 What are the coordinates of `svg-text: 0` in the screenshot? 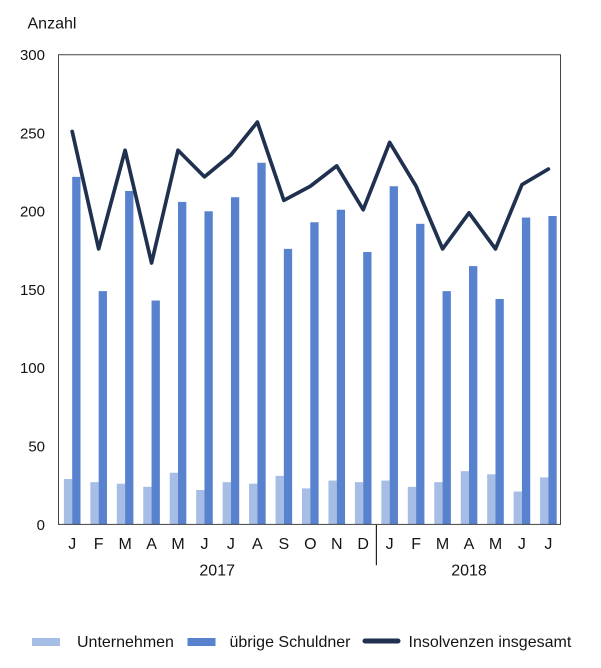 It's located at (41, 525).